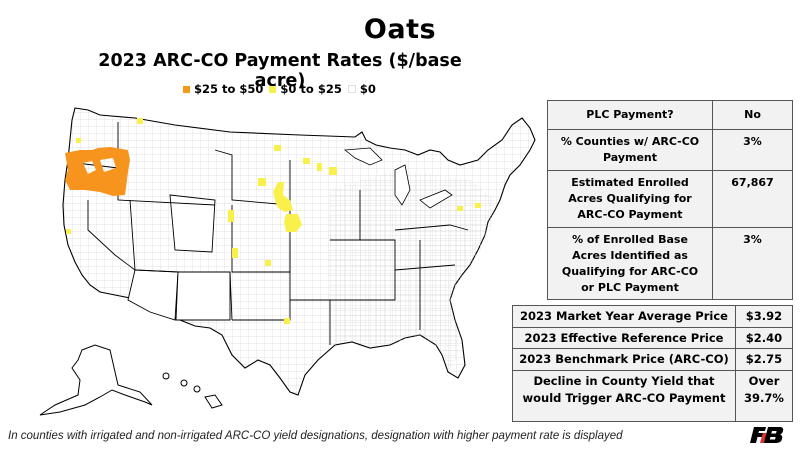  I want to click on farm-bureau-logo-icon, so click(767, 435).